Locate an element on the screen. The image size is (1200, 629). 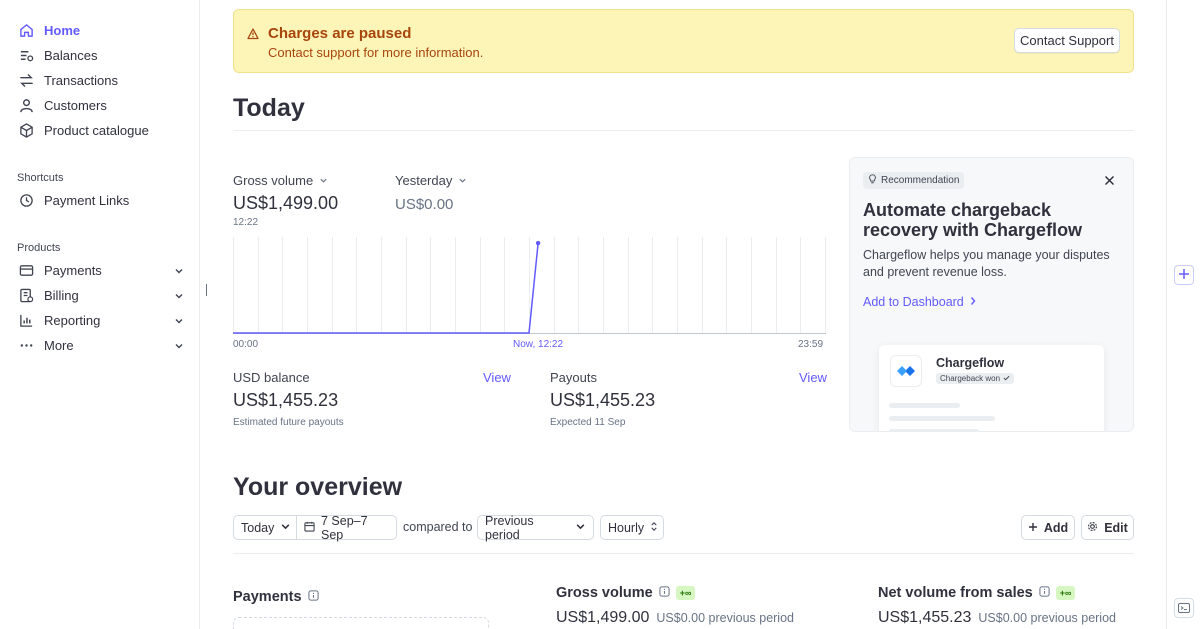
net-delta-badge: +∞ is located at coordinates (1065, 593).